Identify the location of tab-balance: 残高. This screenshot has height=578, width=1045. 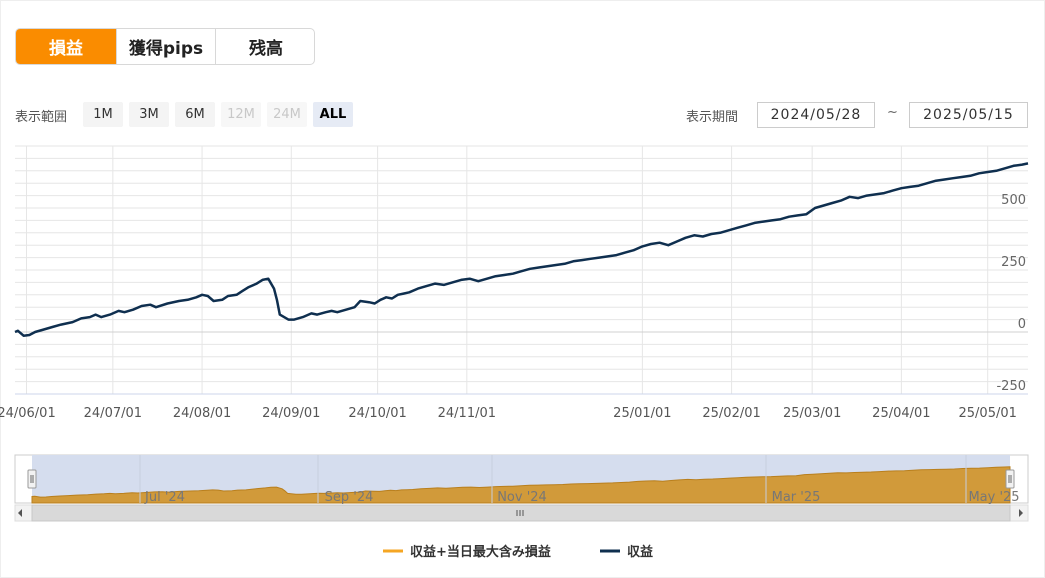
(264, 46).